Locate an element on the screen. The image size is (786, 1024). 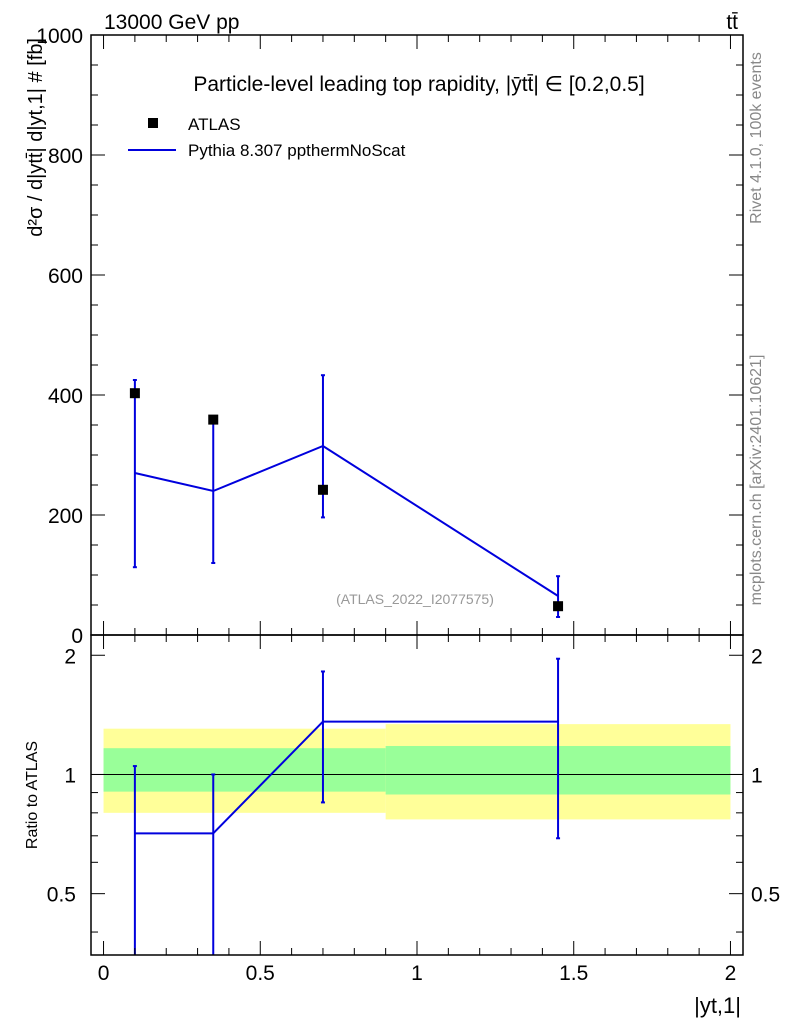
ratio-y-axis-title: Ratio to ATLAS is located at coordinates (32, 795).